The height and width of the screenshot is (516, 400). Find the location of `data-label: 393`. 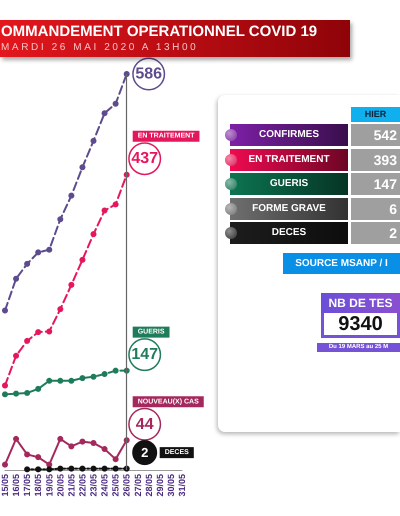

data-label: 393 is located at coordinates (375, 159).